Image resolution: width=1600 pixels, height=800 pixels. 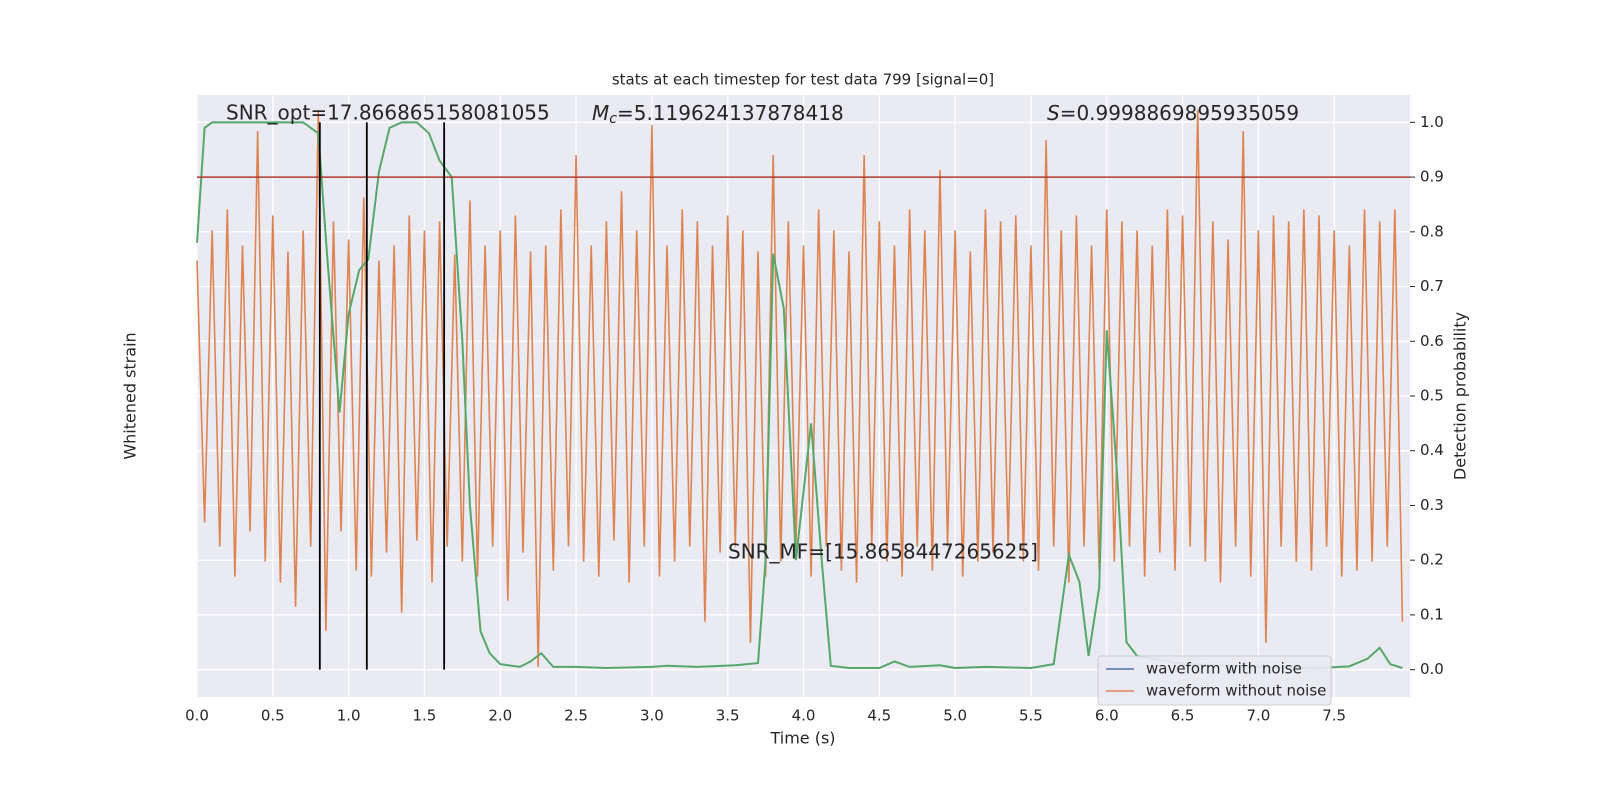 I want to click on annotation: S=0.9998869895935059, so click(x=1173, y=113).